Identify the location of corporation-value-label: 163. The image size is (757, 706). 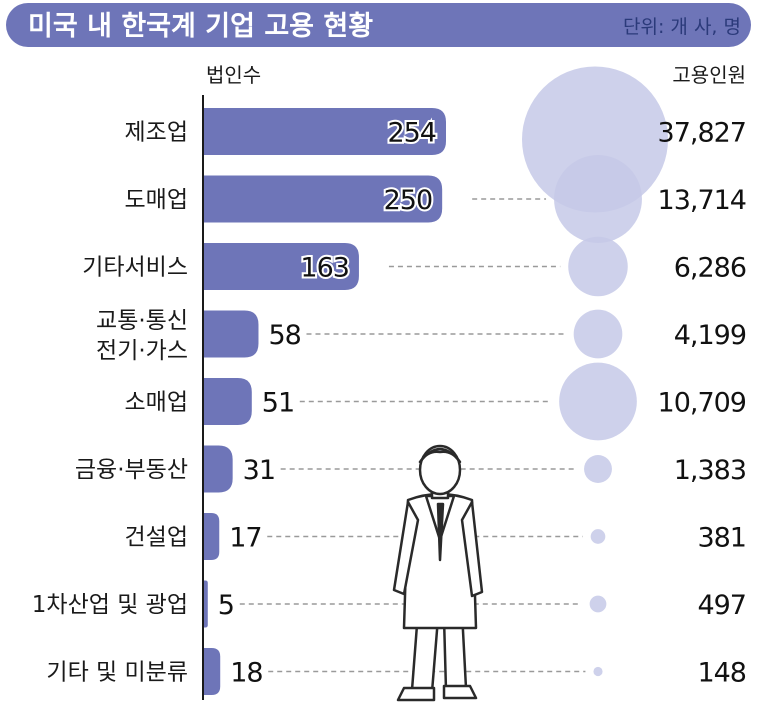
(324, 268).